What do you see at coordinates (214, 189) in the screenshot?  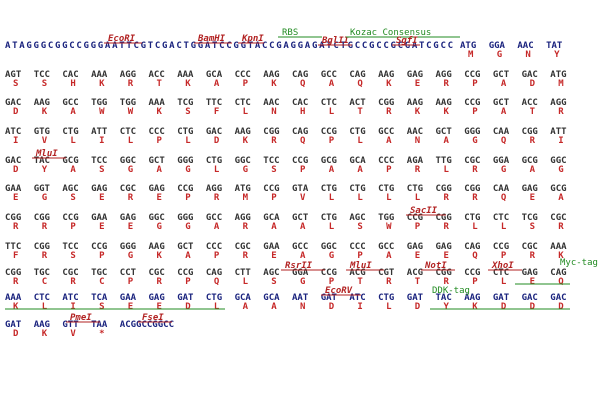 I see `codon: AGG` at bounding box center [214, 189].